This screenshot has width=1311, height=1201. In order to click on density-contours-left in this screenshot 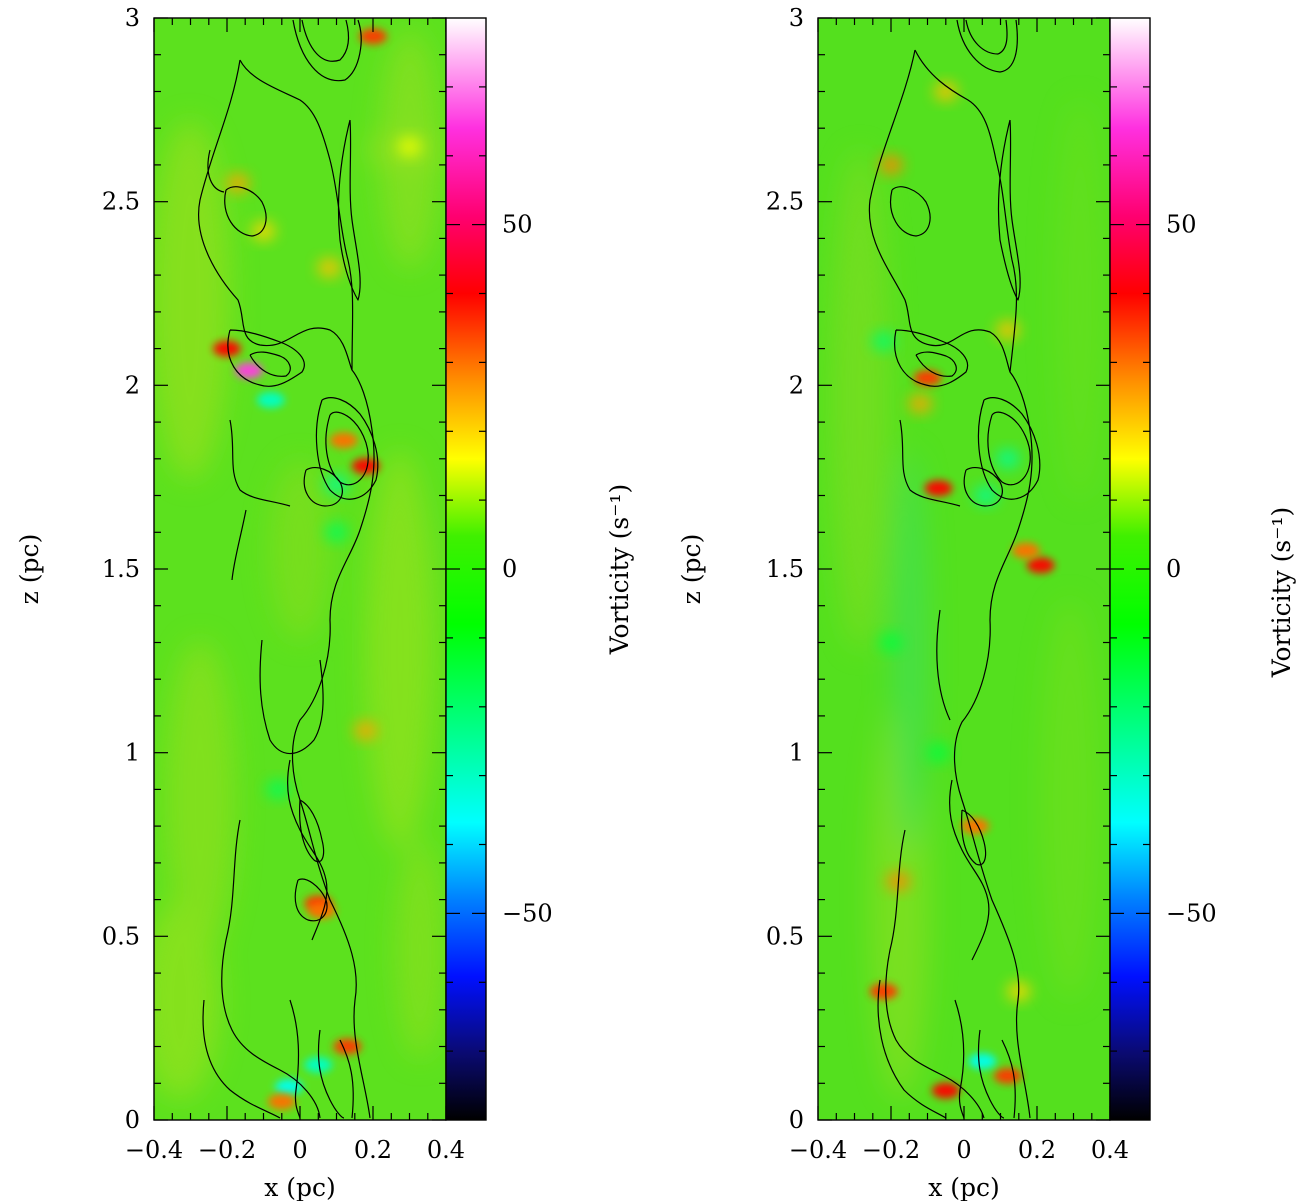, I will do `click(288, 569)`.